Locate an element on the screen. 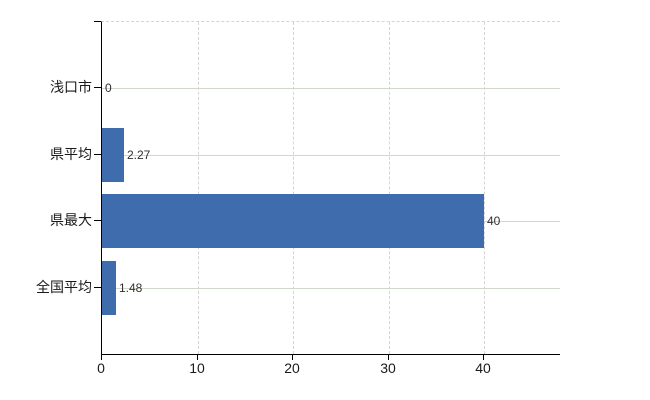 The height and width of the screenshot is (400, 650). bar-value-label: 0 is located at coordinates (108, 88).